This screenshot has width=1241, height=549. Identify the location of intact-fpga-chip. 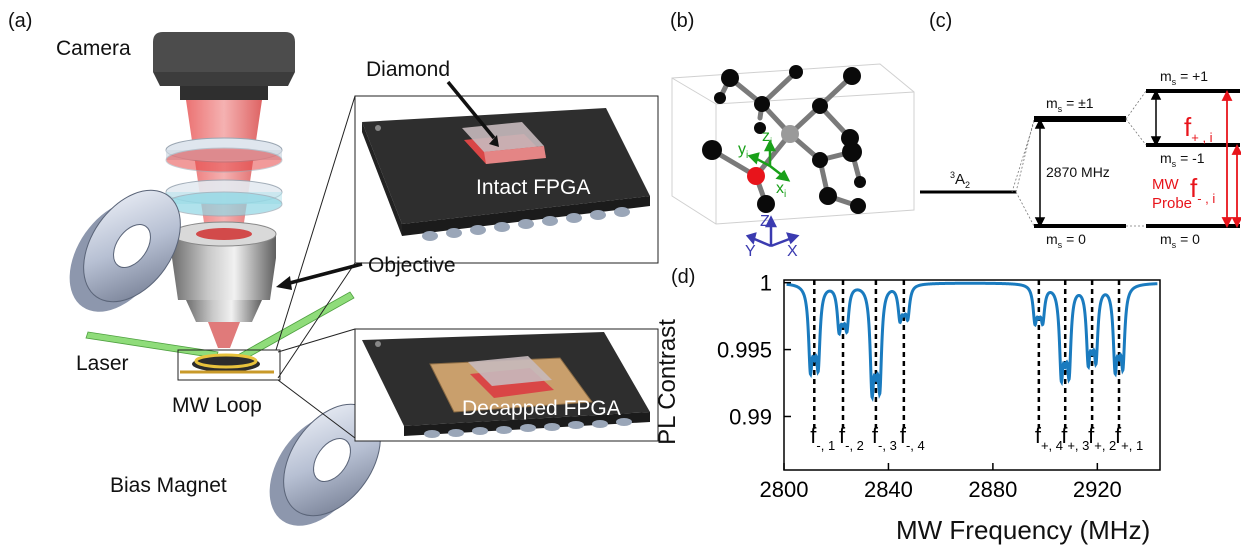
(506, 174).